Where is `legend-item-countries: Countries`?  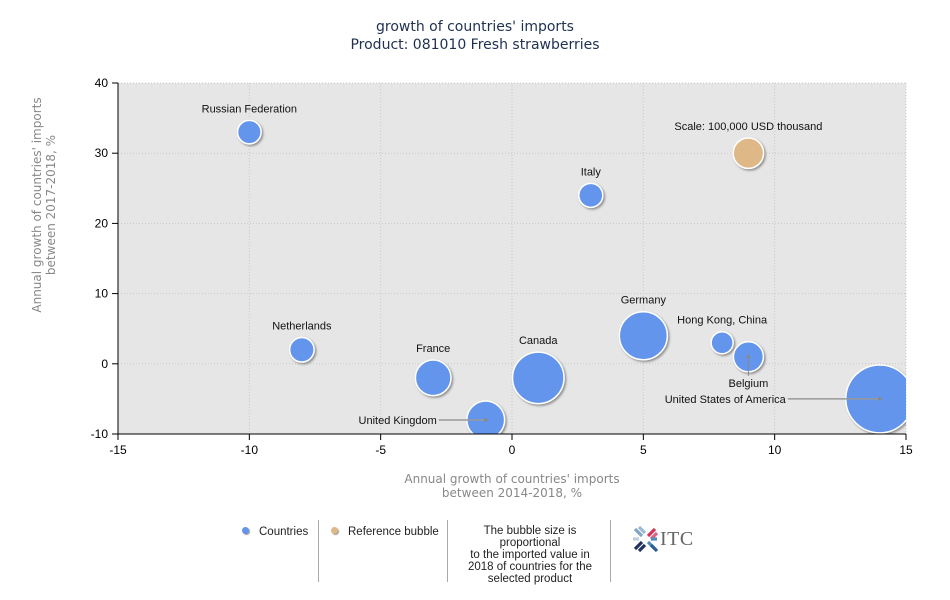 legend-item-countries: Countries is located at coordinates (275, 532).